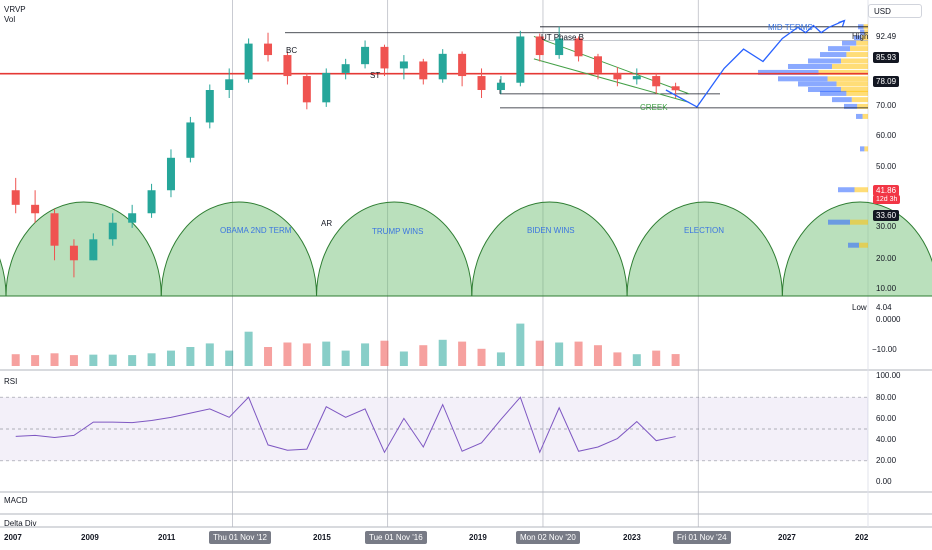 The width and height of the screenshot is (932, 550). Describe the element at coordinates (884, 349) in the screenshot. I see `volume-tick: −10.00` at that location.